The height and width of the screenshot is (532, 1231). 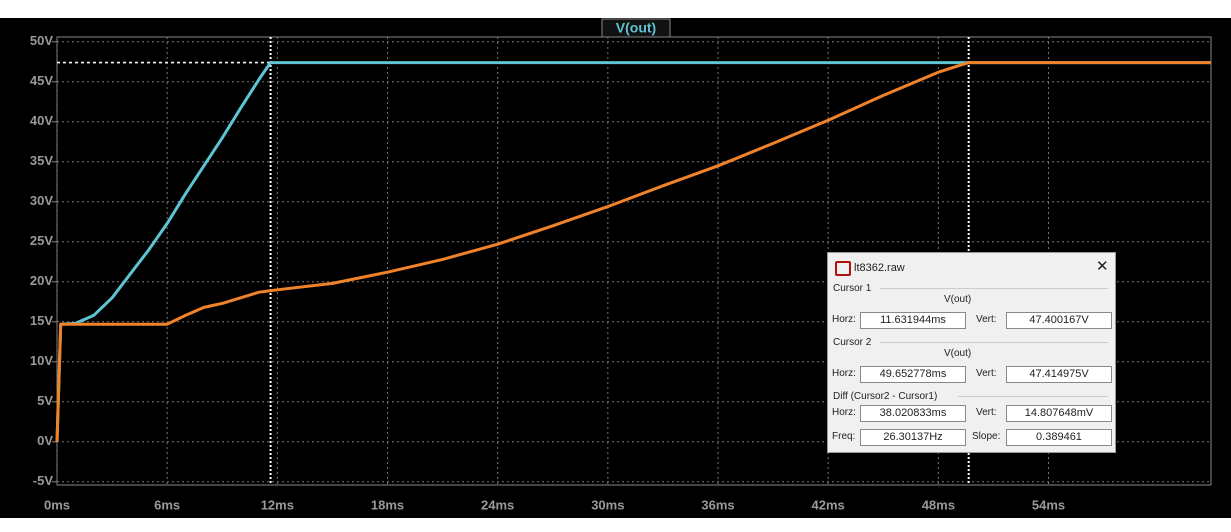 What do you see at coordinates (1059, 413) in the screenshot?
I see `field-value: 14.807648mV` at bounding box center [1059, 413].